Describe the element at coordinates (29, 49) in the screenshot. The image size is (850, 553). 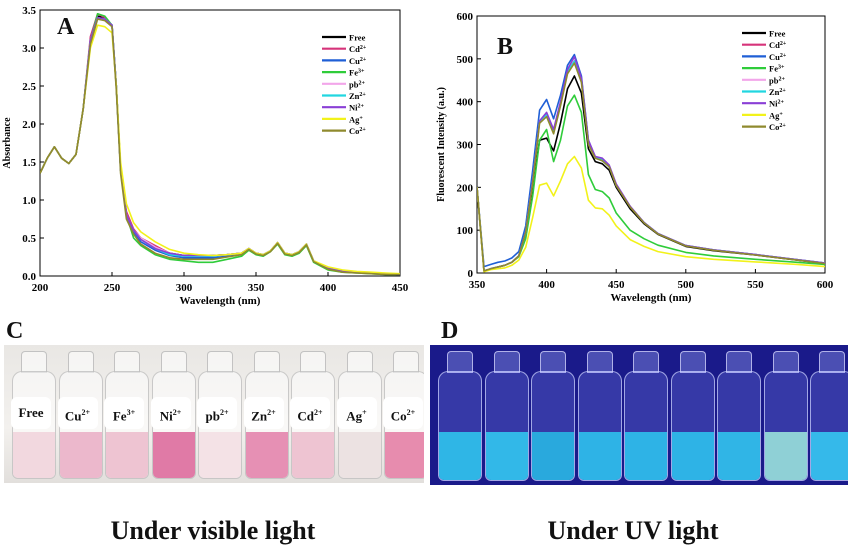
I see `y-tick-label: 3.0` at that location.